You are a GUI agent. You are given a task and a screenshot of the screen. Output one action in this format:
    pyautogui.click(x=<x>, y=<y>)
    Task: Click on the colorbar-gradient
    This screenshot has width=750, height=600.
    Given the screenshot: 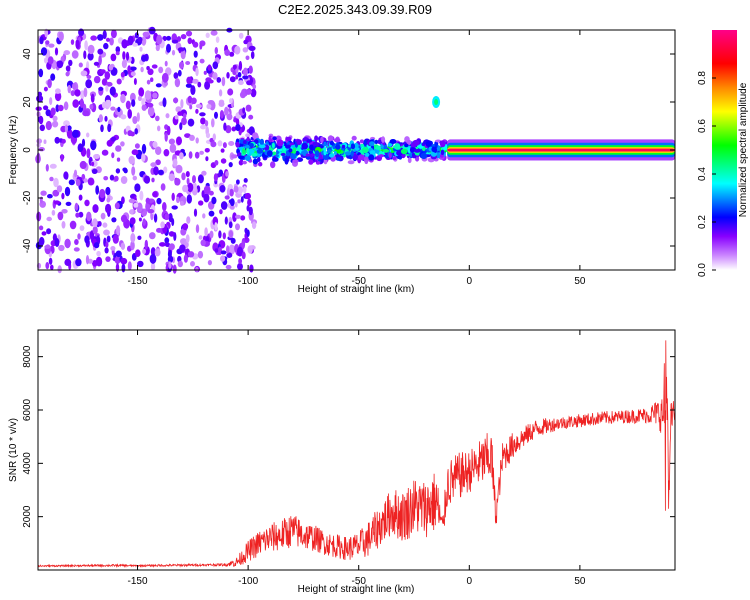 What is the action you would take?
    pyautogui.click(x=724, y=150)
    